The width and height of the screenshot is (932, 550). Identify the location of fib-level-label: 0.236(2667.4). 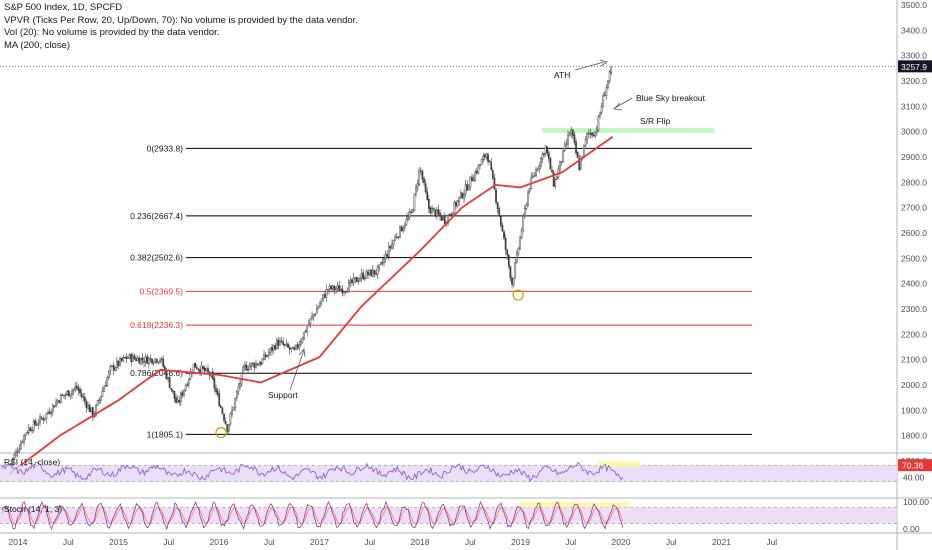
(156, 216).